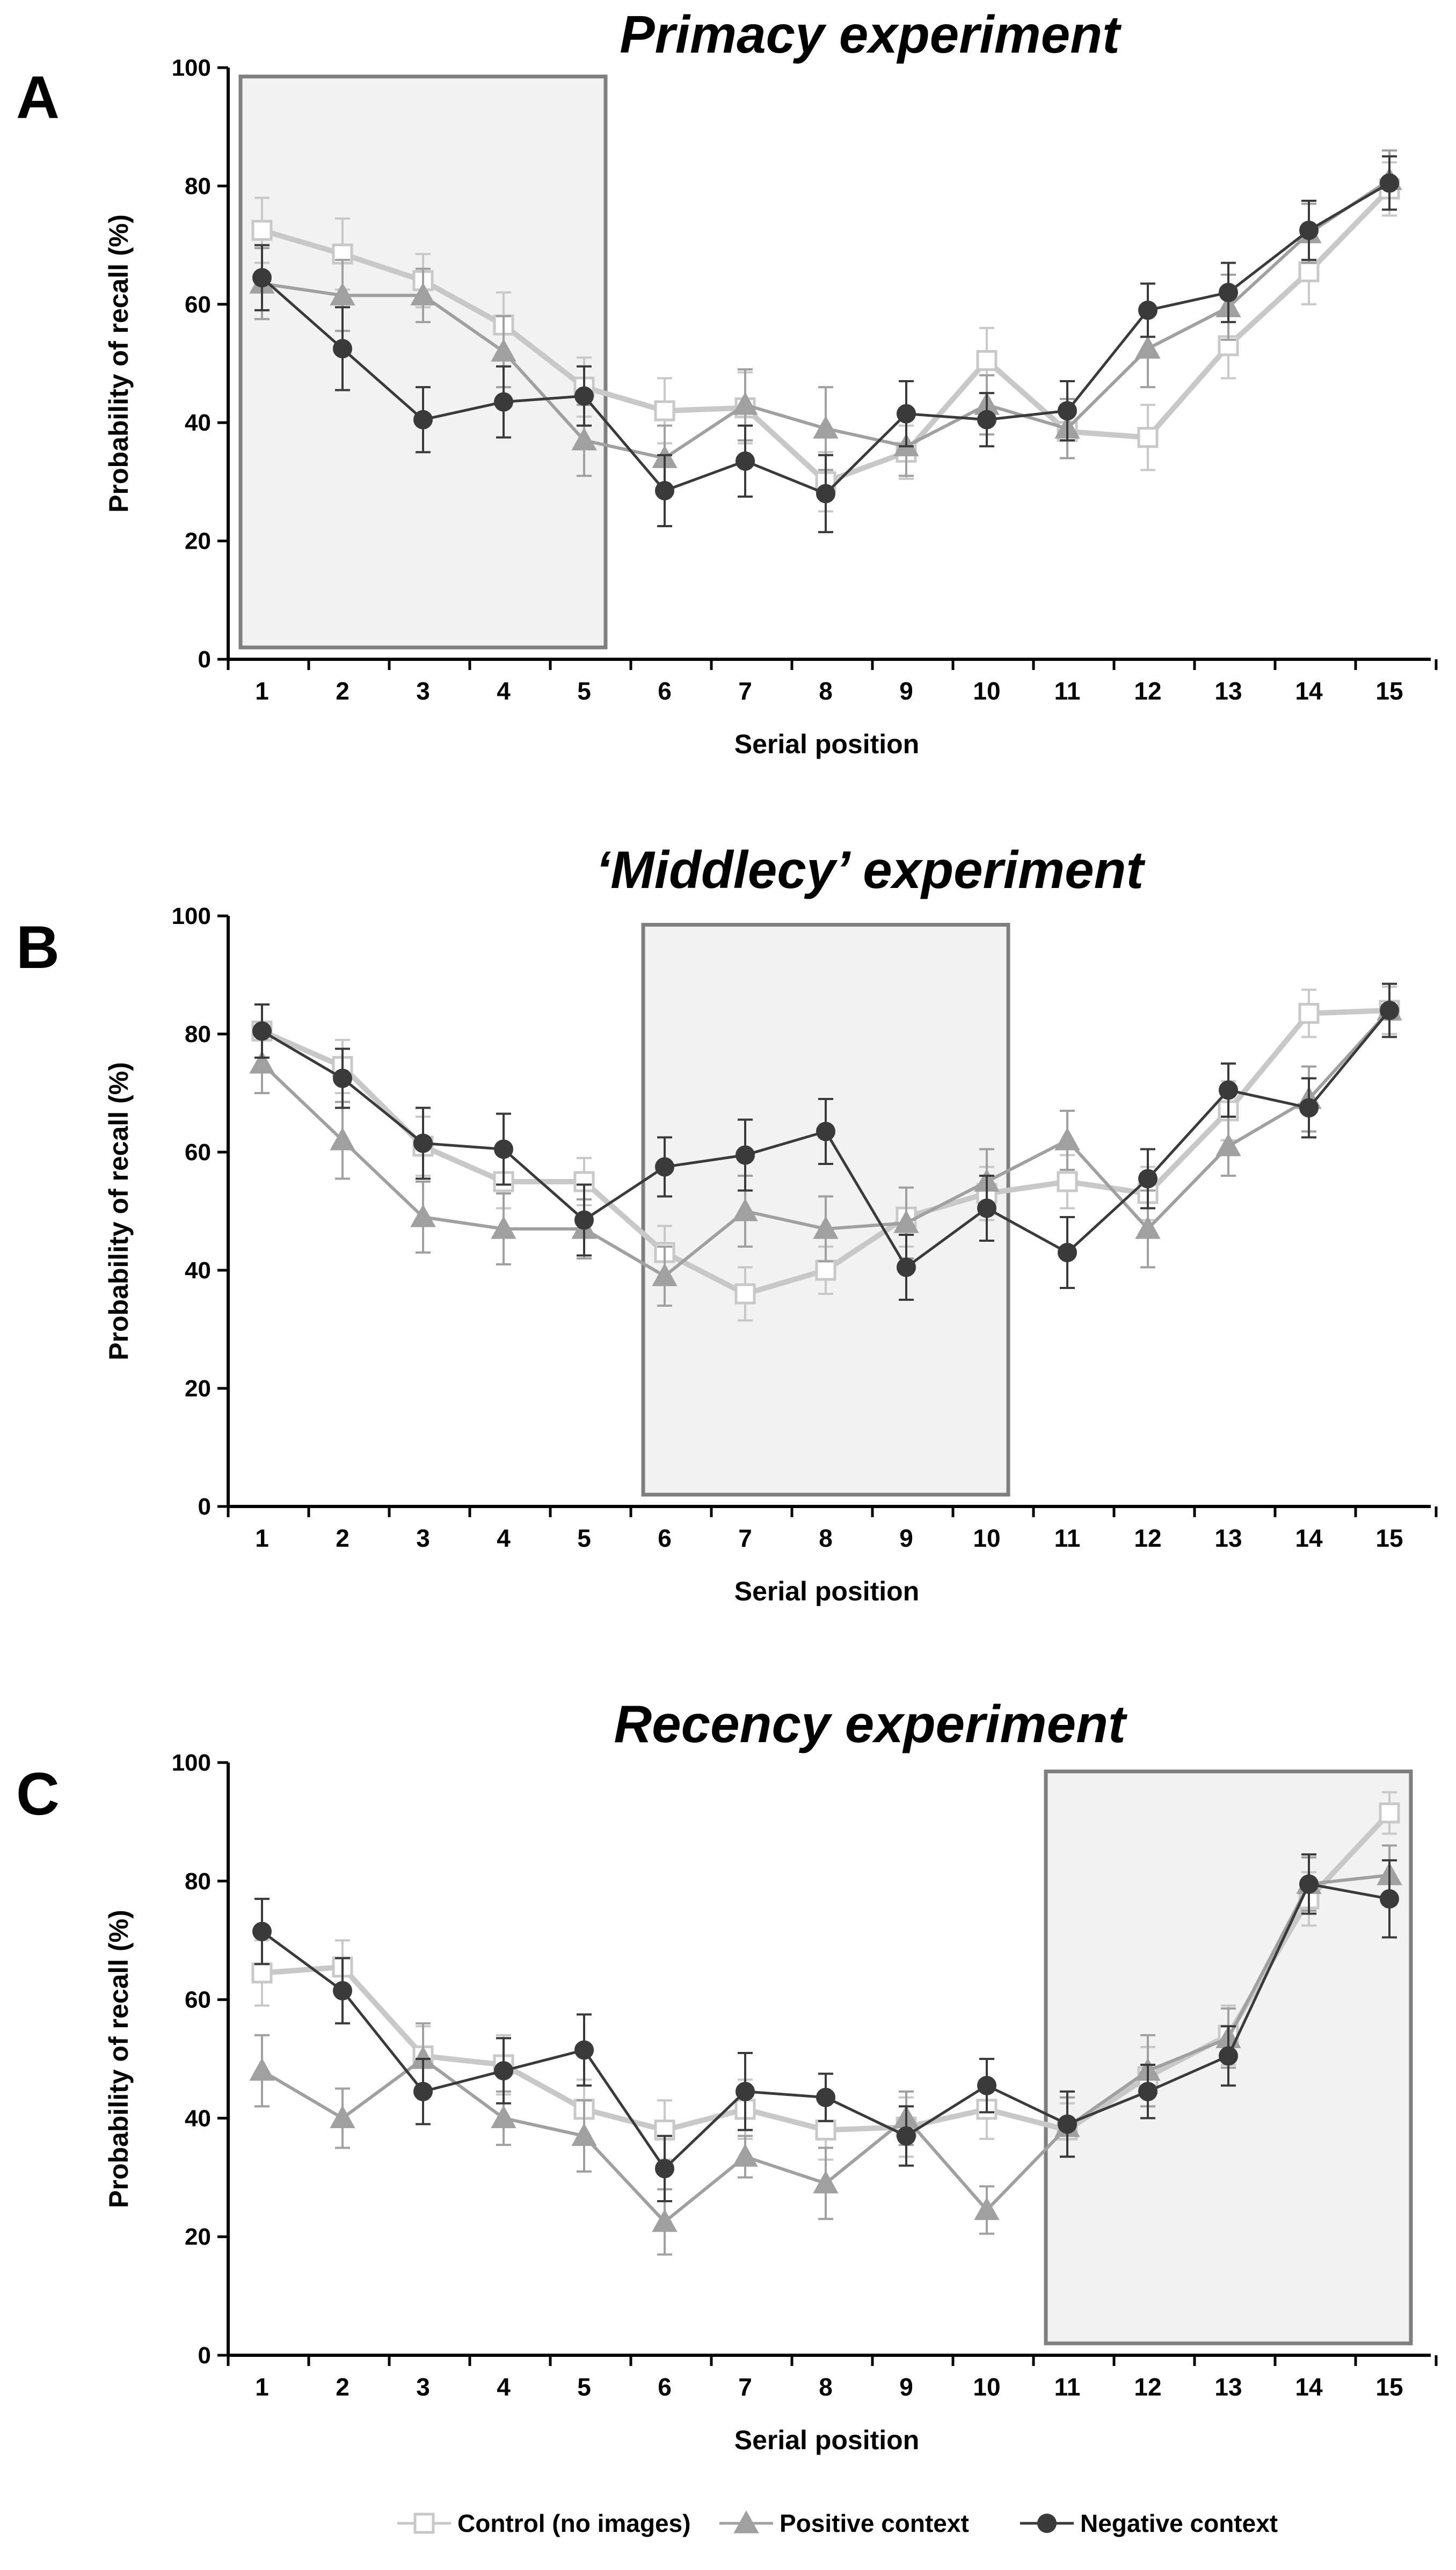 Image resolution: width=1456 pixels, height=2570 pixels. Describe the element at coordinates (871, 869) in the screenshot. I see `chart-title: ‘Middlecy’ experiment` at that location.